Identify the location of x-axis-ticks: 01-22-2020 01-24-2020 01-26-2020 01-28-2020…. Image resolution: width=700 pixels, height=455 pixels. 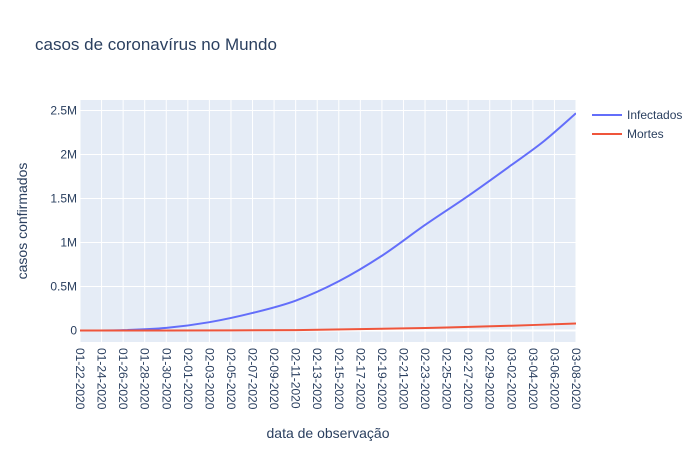
(328, 379).